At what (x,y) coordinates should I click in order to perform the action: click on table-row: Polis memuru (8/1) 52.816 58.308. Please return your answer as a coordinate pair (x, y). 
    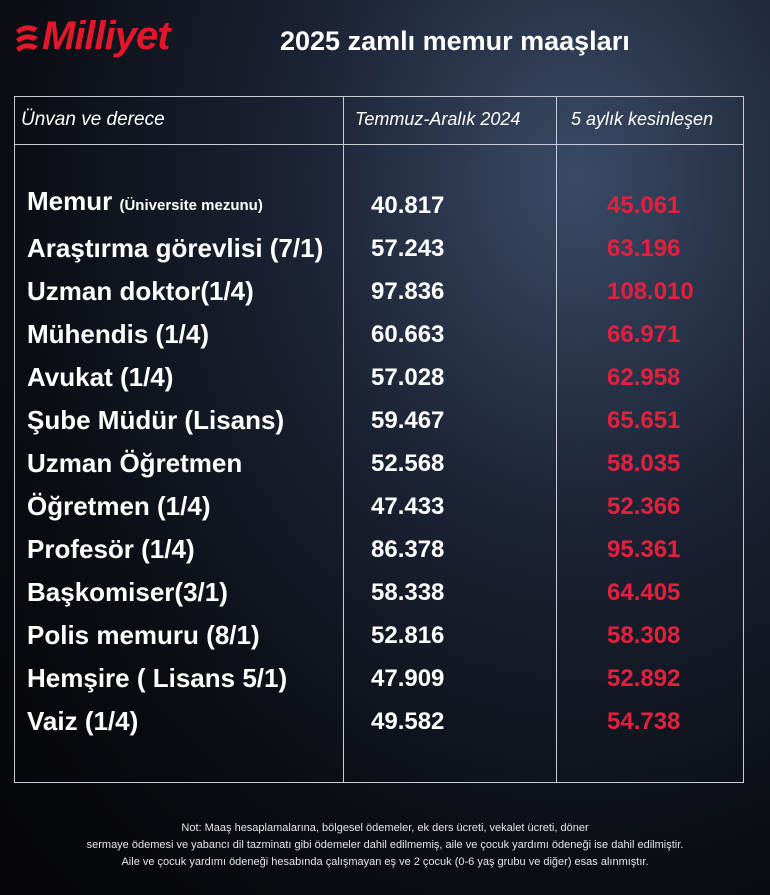
    Looking at the image, I should click on (377, 632).